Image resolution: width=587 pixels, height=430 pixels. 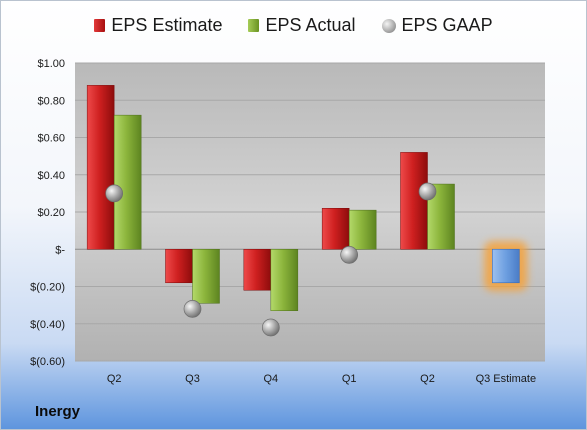 I want to click on legend-swatch-gaap, so click(x=388, y=25).